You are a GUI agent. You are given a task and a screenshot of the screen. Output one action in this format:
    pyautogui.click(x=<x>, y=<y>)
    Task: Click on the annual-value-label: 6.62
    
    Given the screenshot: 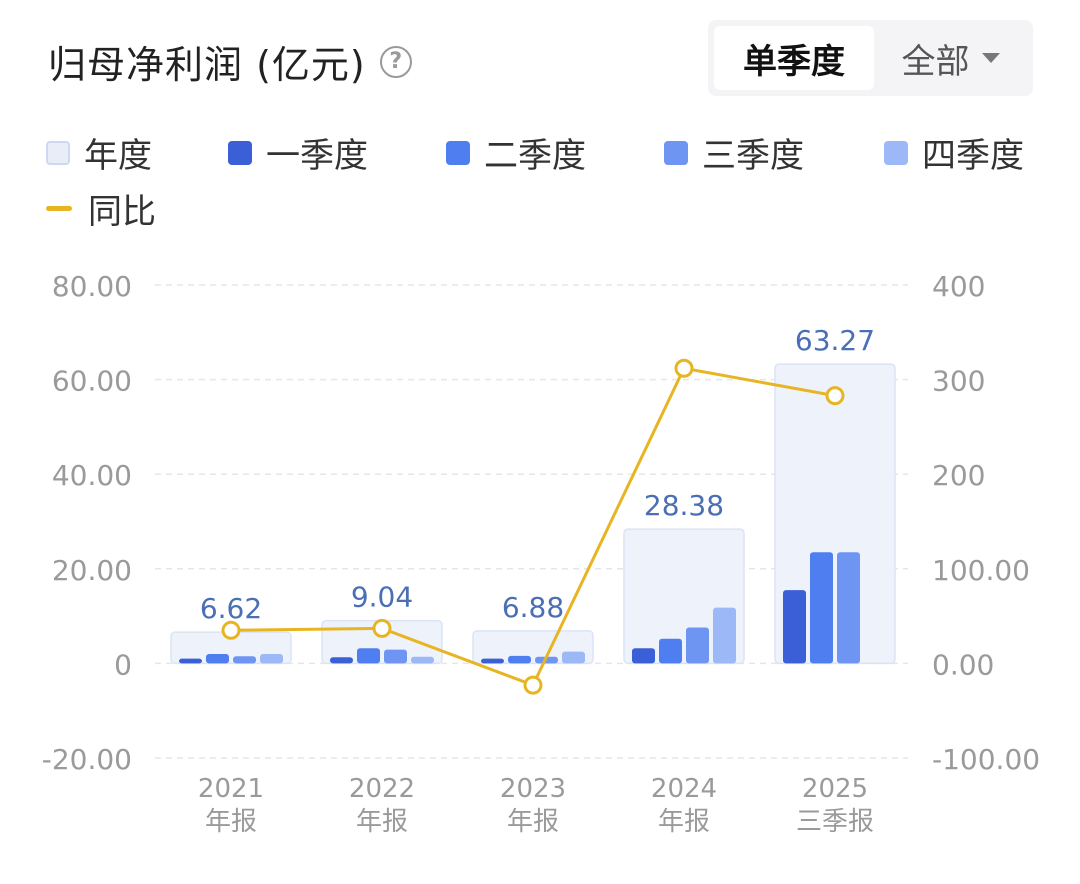 What is the action you would take?
    pyautogui.click(x=231, y=608)
    